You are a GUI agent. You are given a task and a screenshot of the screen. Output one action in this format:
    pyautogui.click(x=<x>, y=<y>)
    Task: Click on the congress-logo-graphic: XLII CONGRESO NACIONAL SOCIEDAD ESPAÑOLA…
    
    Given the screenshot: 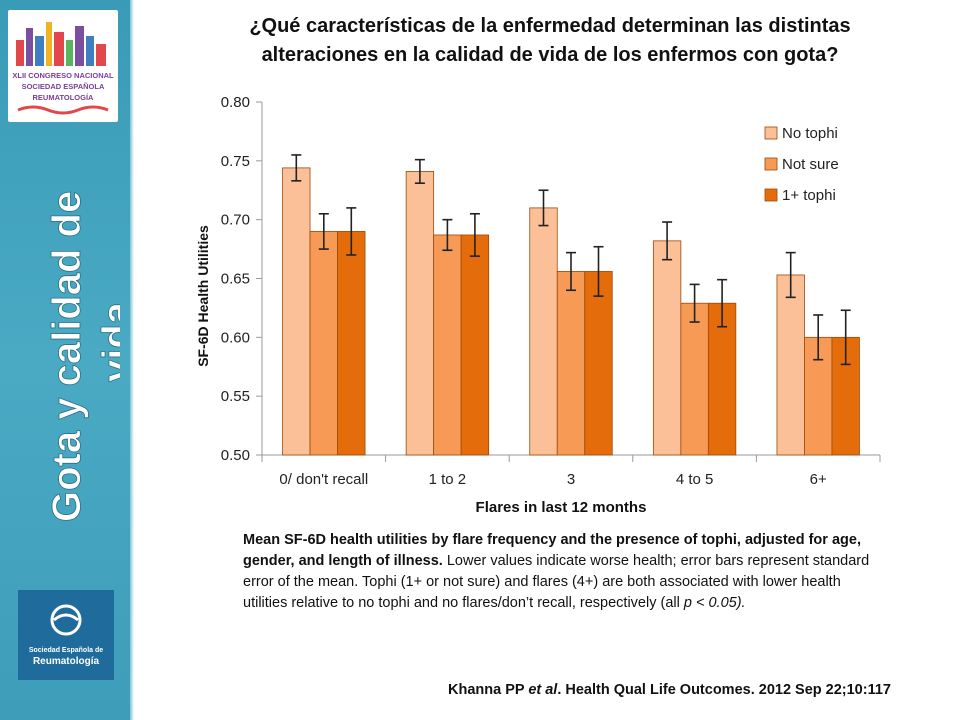 What is the action you would take?
    pyautogui.click(x=63, y=68)
    